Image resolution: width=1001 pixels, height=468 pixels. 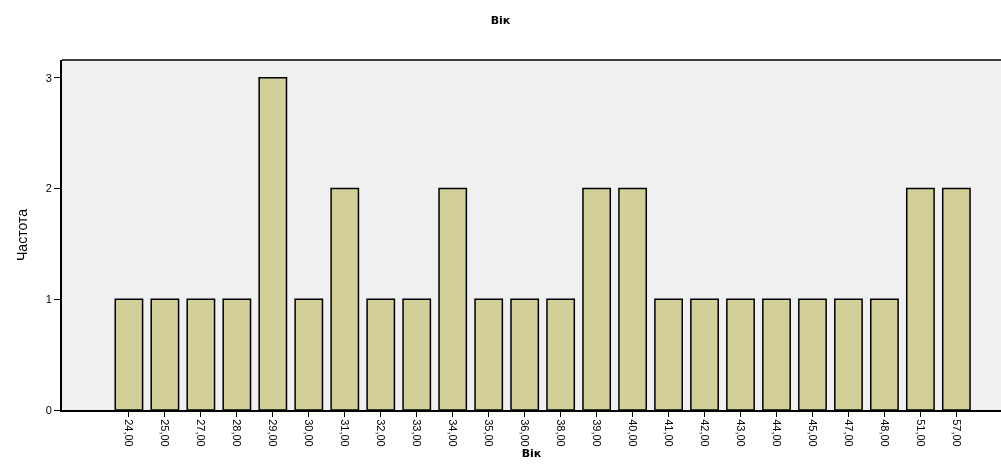 I want to click on y-tick-label: 3, so click(x=48, y=77).